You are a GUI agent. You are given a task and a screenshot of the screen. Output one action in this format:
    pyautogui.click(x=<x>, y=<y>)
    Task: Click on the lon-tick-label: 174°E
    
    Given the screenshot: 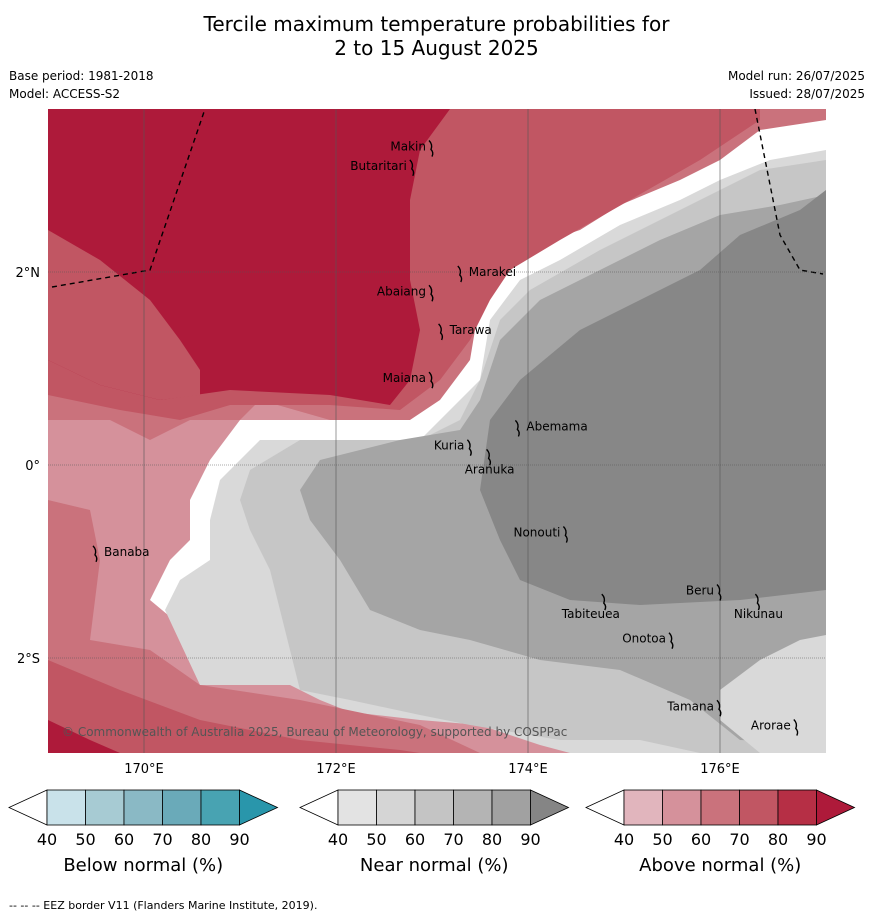 What is the action you would take?
    pyautogui.click(x=528, y=769)
    